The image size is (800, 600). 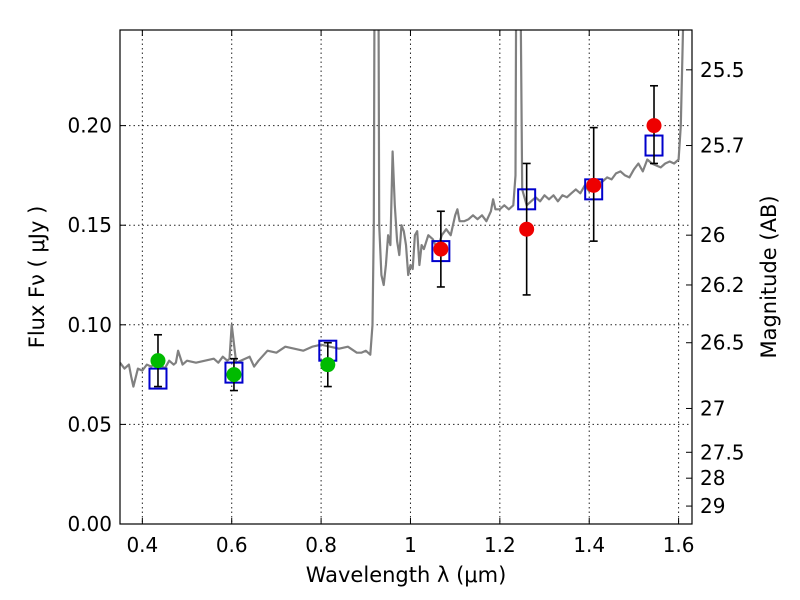 What do you see at coordinates (712, 235) in the screenshot?
I see `y2-tick-label: 26` at bounding box center [712, 235].